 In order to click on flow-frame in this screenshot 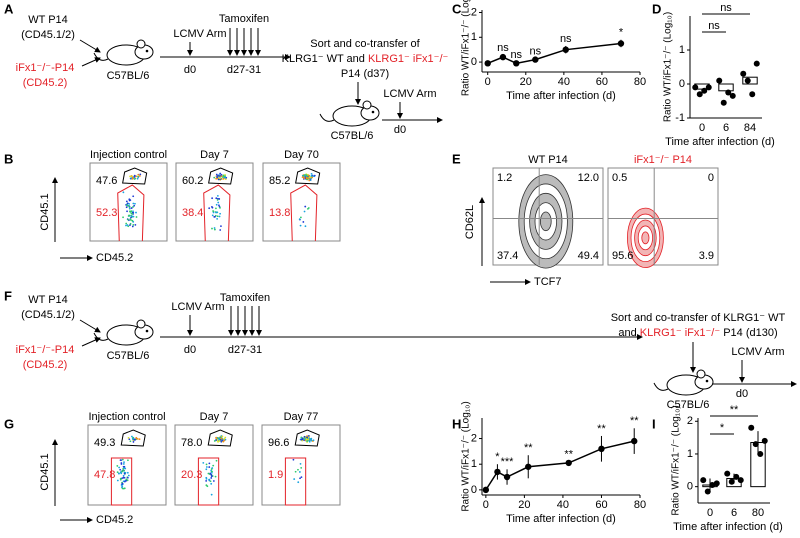, I will do `click(301, 465)`.